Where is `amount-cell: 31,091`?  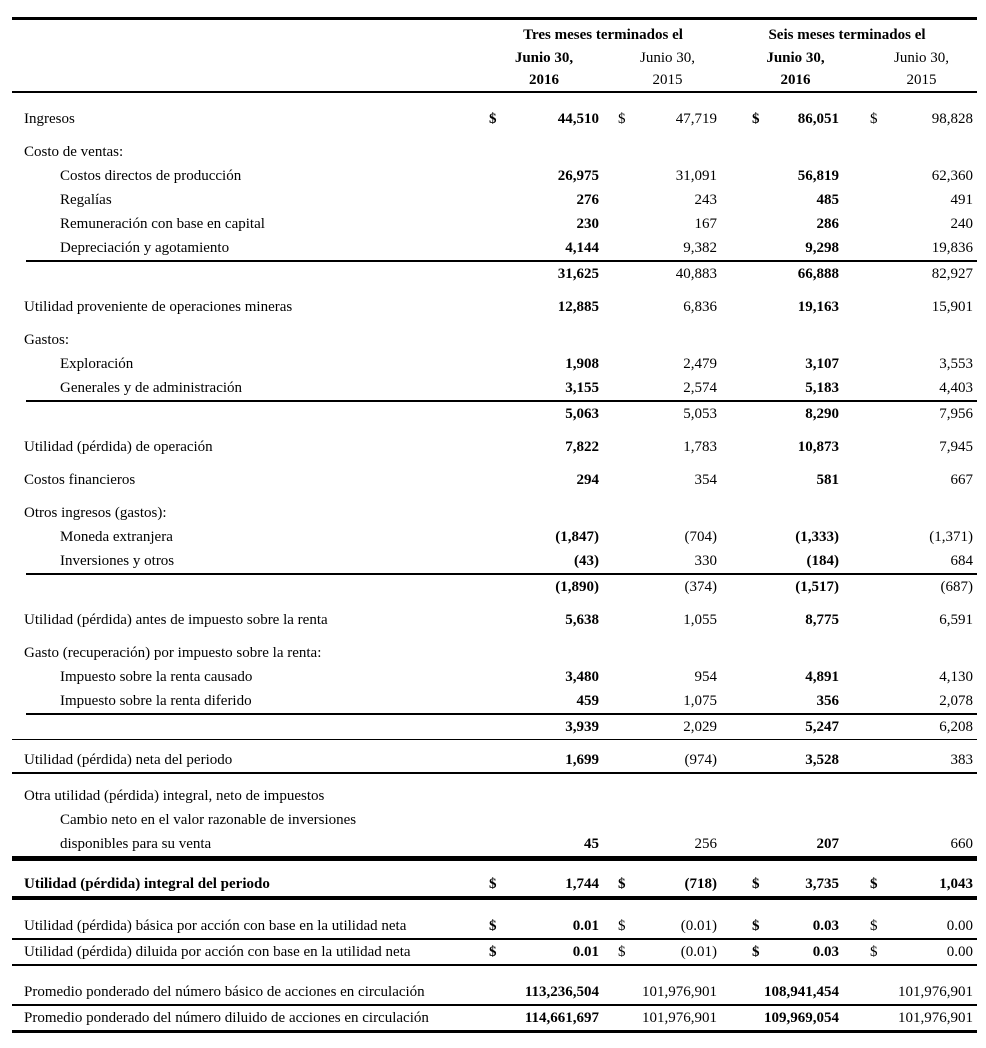
amount-cell: 31,091 is located at coordinates (658, 176).